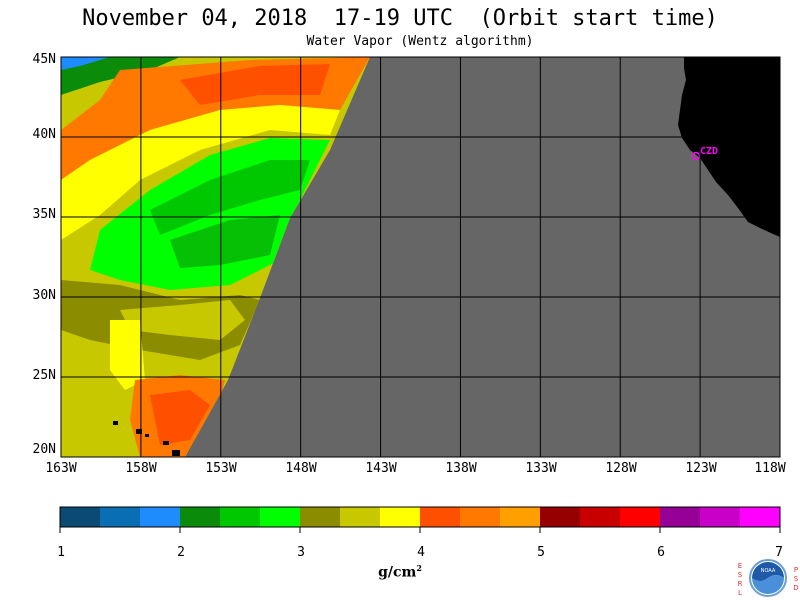 This screenshot has width=800, height=600. What do you see at coordinates (44, 375) in the screenshot?
I see `lat-label: 25N` at bounding box center [44, 375].